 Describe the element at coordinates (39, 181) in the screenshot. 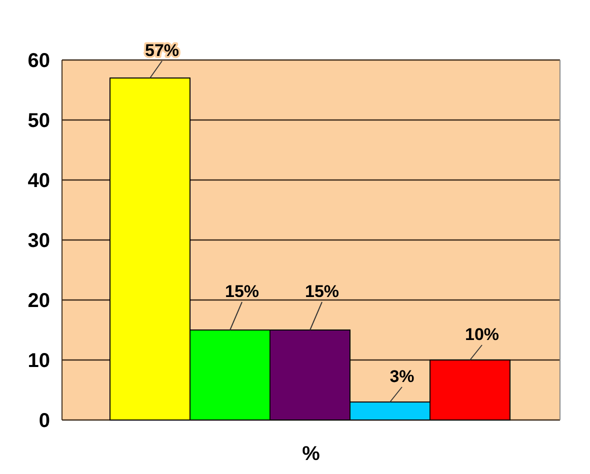

I see `y-tick-label: 40` at that location.